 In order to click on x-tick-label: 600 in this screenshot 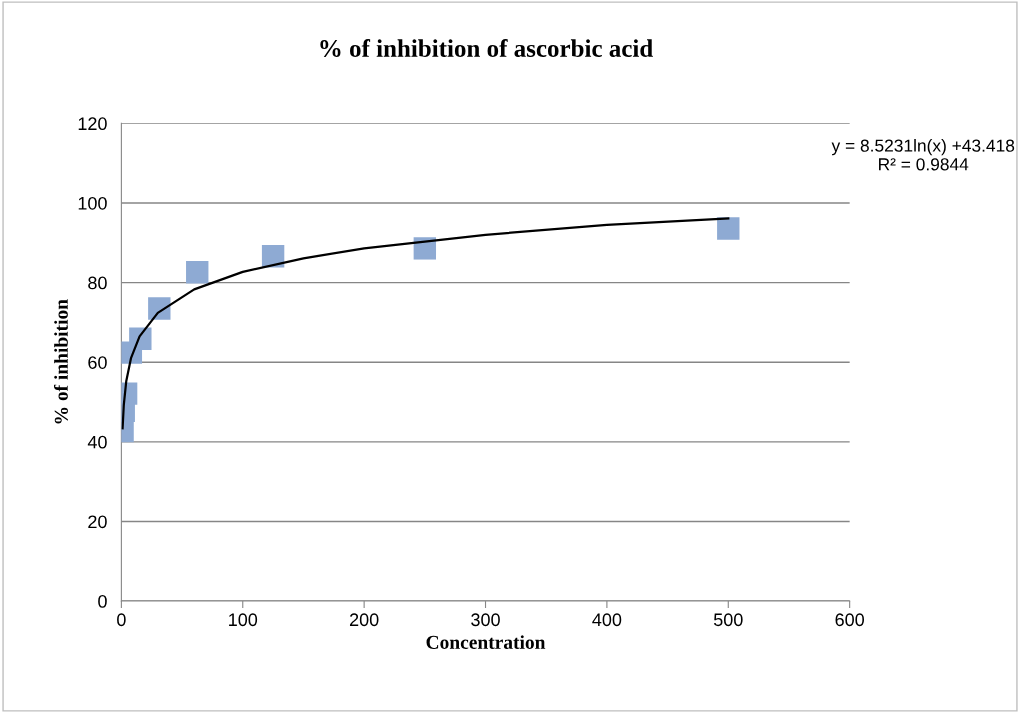, I will do `click(850, 620)`.